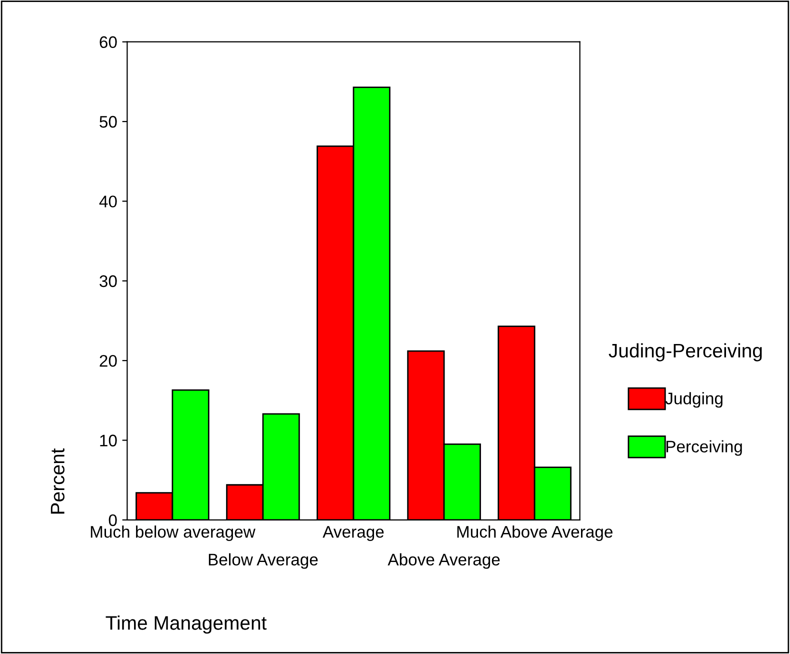  What do you see at coordinates (108, 202) in the screenshot?
I see `y-tick-label: 40` at bounding box center [108, 202].